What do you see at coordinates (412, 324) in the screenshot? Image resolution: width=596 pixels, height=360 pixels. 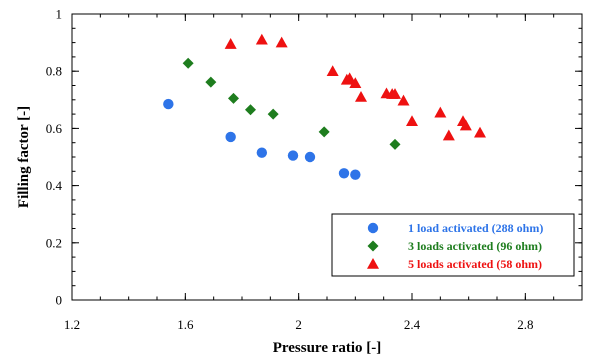 I see `x-tick-label: 2.4` at bounding box center [412, 324].